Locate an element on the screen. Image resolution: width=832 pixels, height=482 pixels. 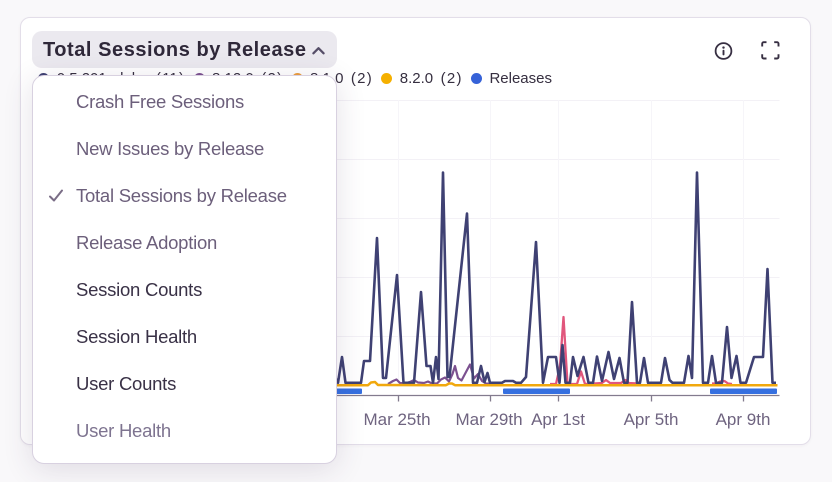
svg-text: Mar 29th is located at coordinates (488, 419).